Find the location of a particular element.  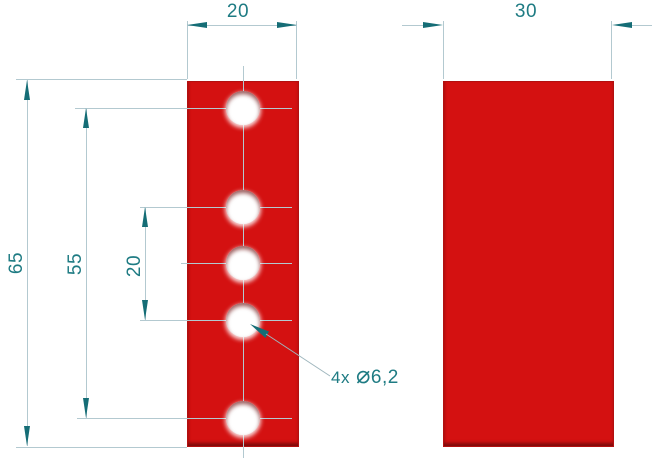

hole-callout: 4x ⌀ 6,2 is located at coordinates (365, 375).